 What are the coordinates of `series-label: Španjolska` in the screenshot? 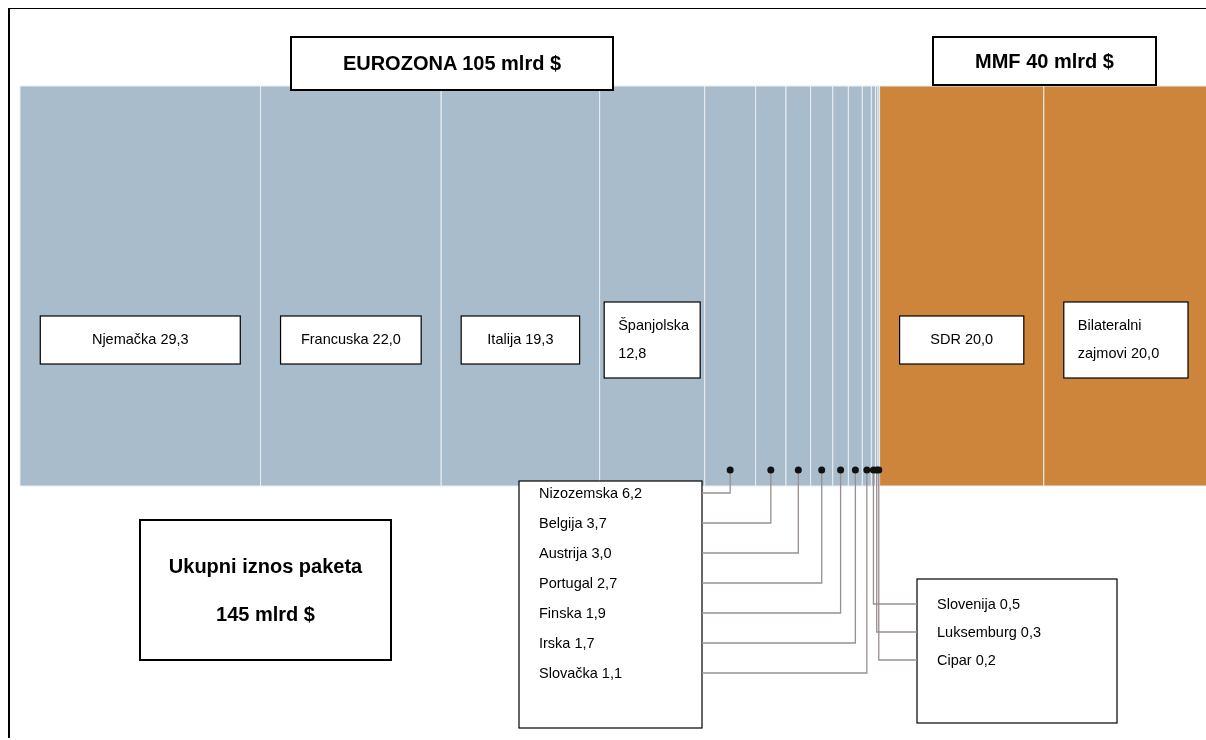 It's located at (654, 325).